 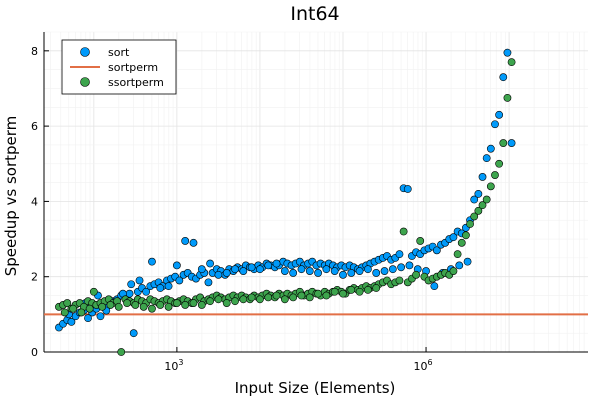 What do you see at coordinates (133, 67) in the screenshot?
I see `legend-label-sortperm: sortperm` at bounding box center [133, 67].